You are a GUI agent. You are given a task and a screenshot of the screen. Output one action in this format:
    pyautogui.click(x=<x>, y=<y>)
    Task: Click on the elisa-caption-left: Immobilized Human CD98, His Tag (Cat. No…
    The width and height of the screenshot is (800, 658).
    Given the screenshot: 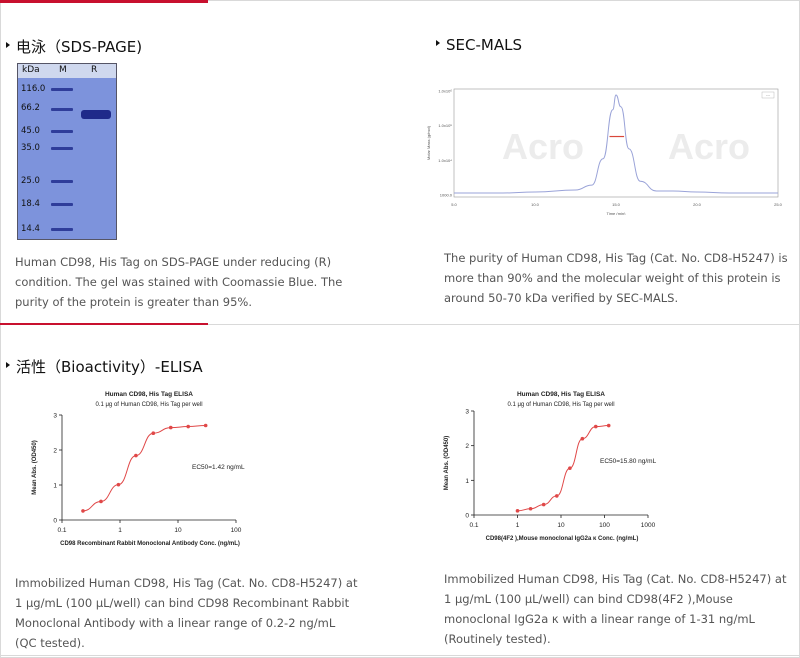 What is the action you would take?
    pyautogui.click(x=186, y=613)
    